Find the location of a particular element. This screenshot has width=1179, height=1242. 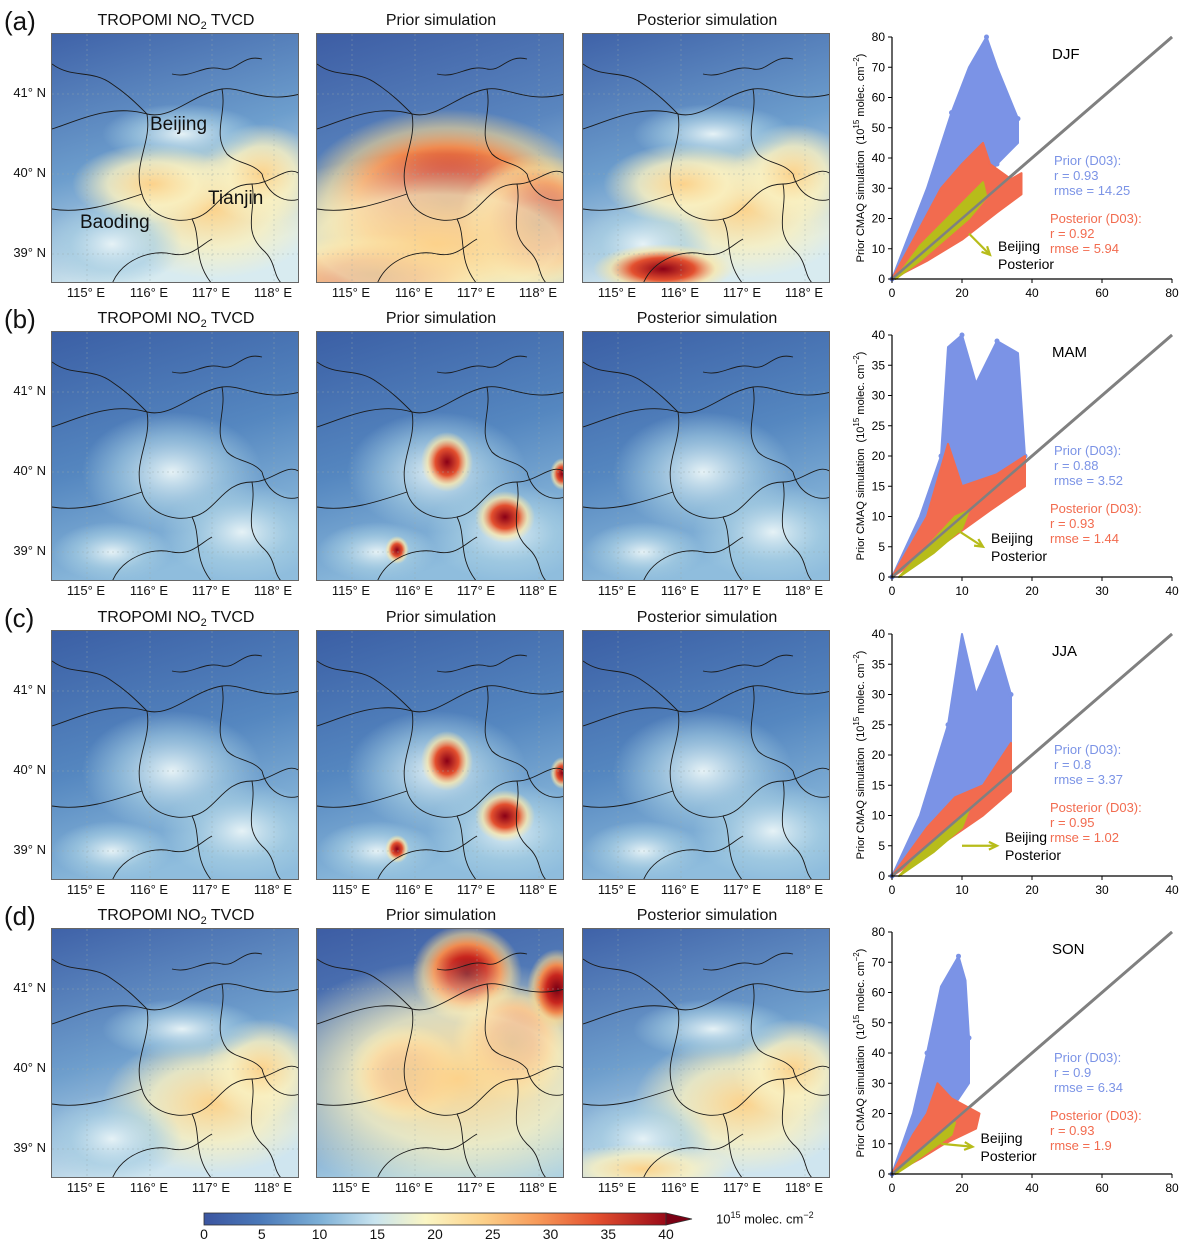

y-tick-label: 0 is located at coordinates (881, 1174).